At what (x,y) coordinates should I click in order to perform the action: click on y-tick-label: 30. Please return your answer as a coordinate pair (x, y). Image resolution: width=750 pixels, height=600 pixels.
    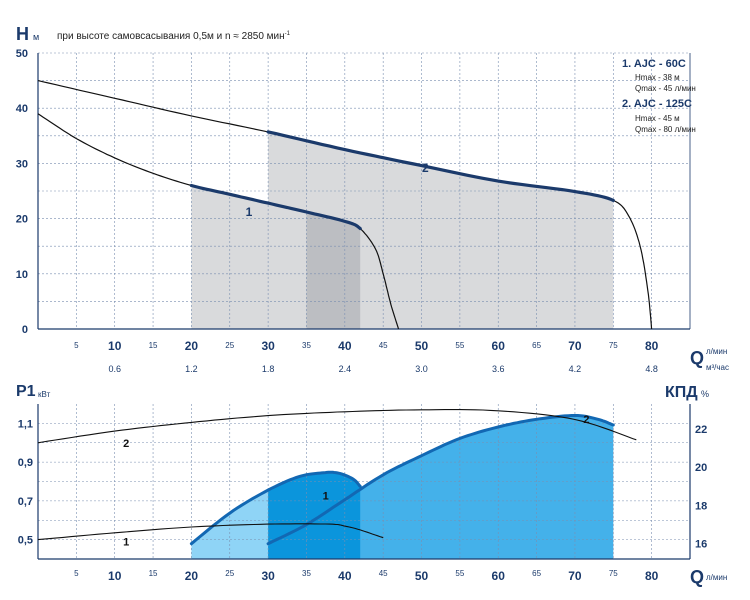
    Looking at the image, I should click on (22, 164).